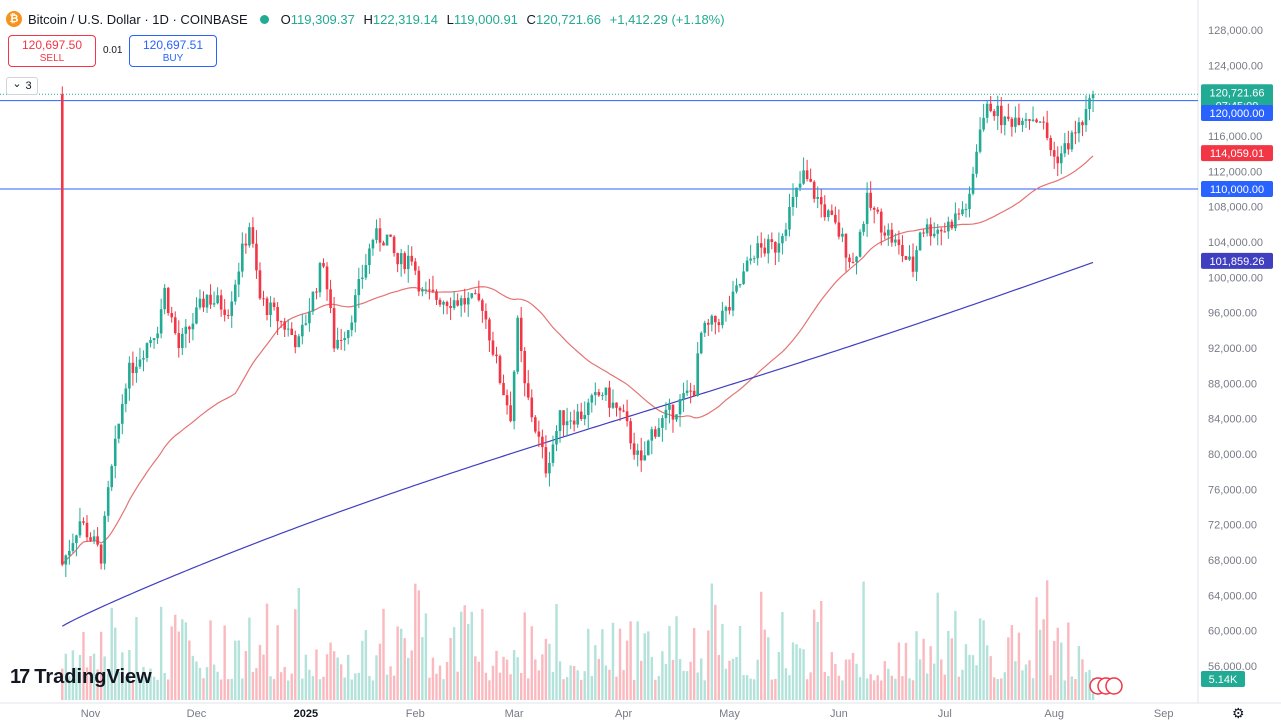  Describe the element at coordinates (667, 19) in the screenshot. I see `ohlc-change: +1,412.29 (+1.18%)` at that location.